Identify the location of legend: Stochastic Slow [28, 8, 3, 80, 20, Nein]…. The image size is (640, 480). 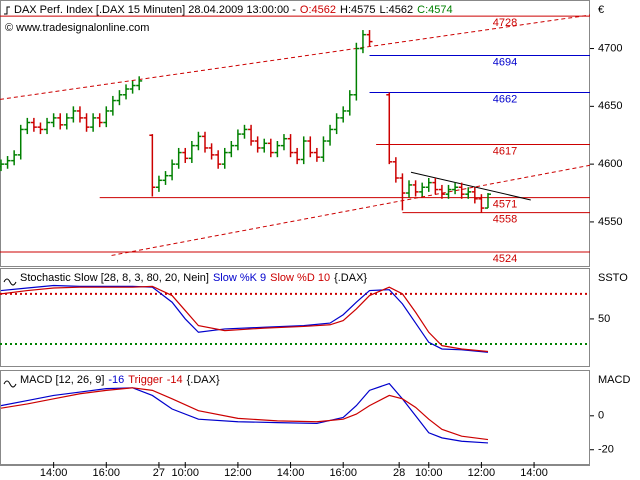
(193, 278).